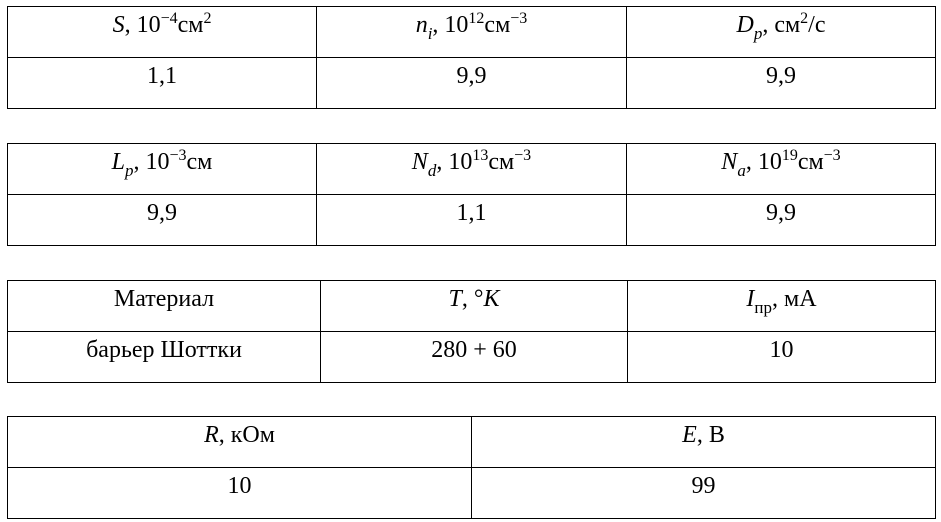 This screenshot has height=522, width=941. I want to click on data-row: барьер Шоттки 280 + 60 10, so click(471, 357).